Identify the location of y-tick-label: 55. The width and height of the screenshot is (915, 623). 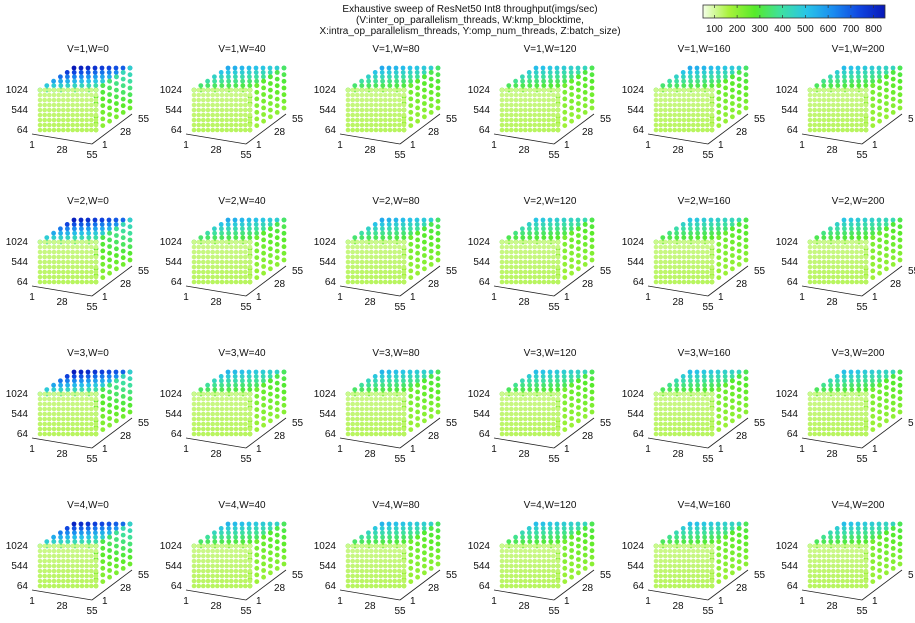
(144, 575).